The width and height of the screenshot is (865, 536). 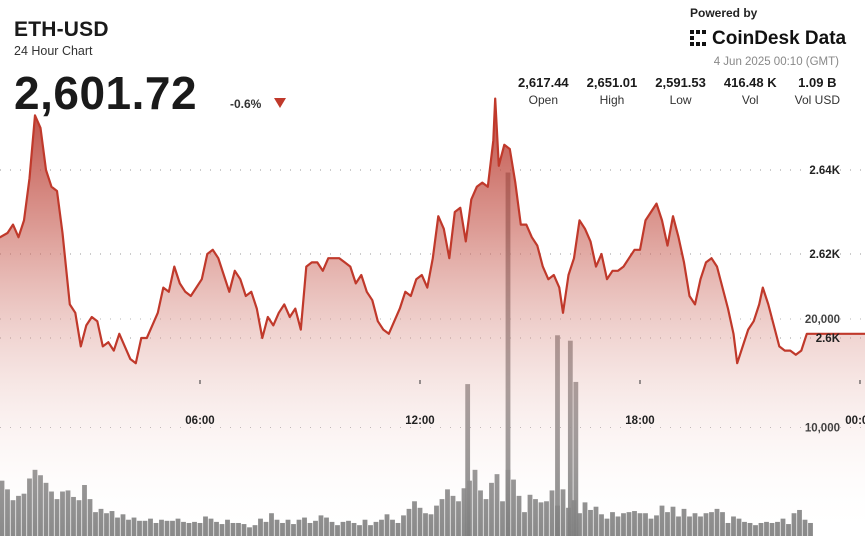 What do you see at coordinates (699, 39) in the screenshot?
I see `coindesk-logo-icon` at bounding box center [699, 39].